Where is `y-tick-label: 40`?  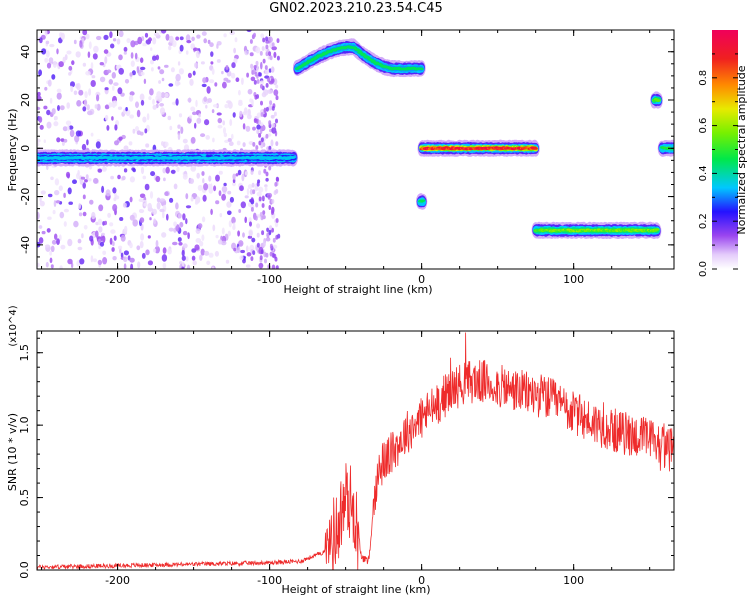
y-tick-label: 40 is located at coordinates (25, 52).